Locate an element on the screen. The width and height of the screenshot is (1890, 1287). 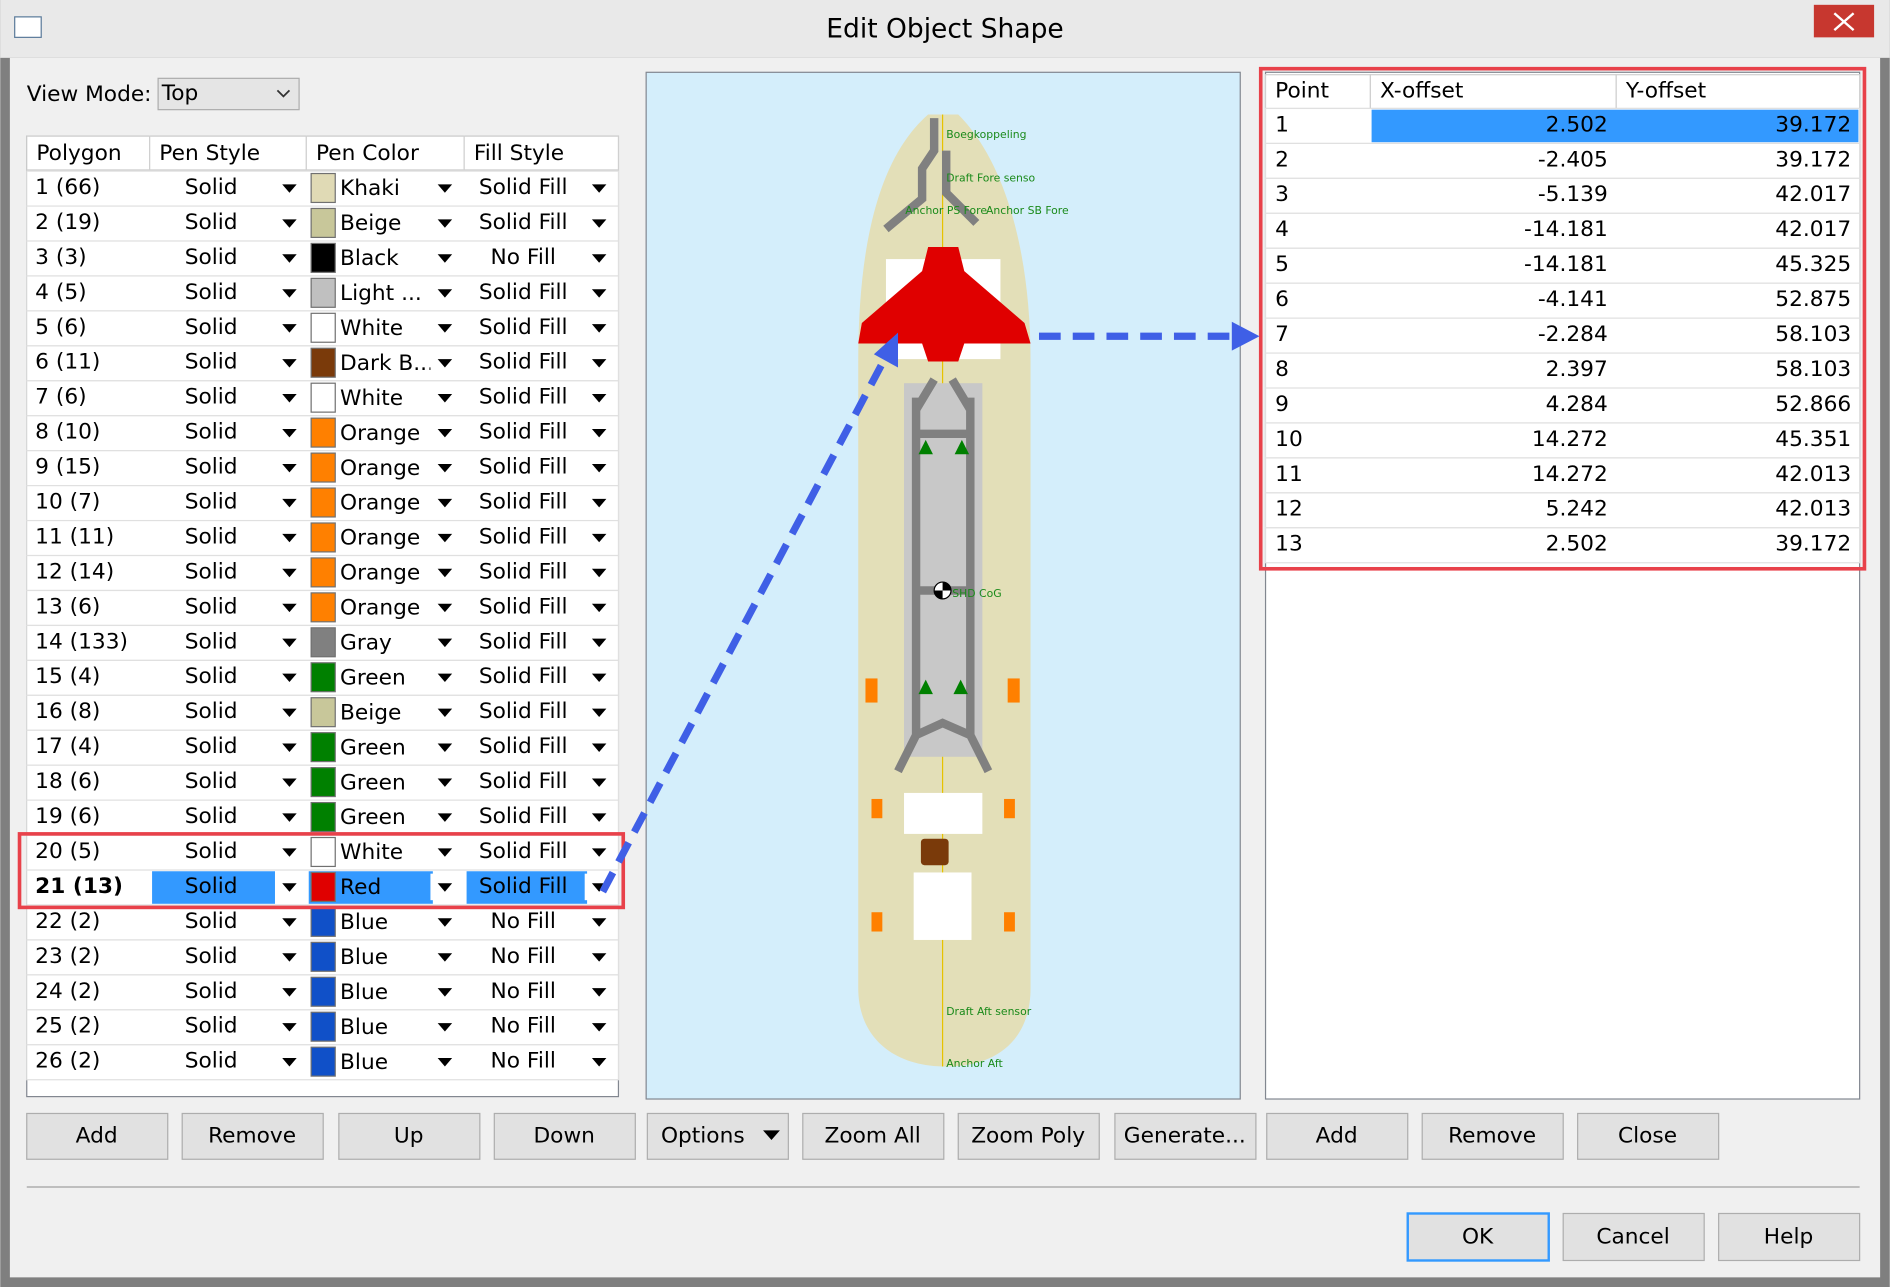
button: Zoom Poly is located at coordinates (1028, 1136).